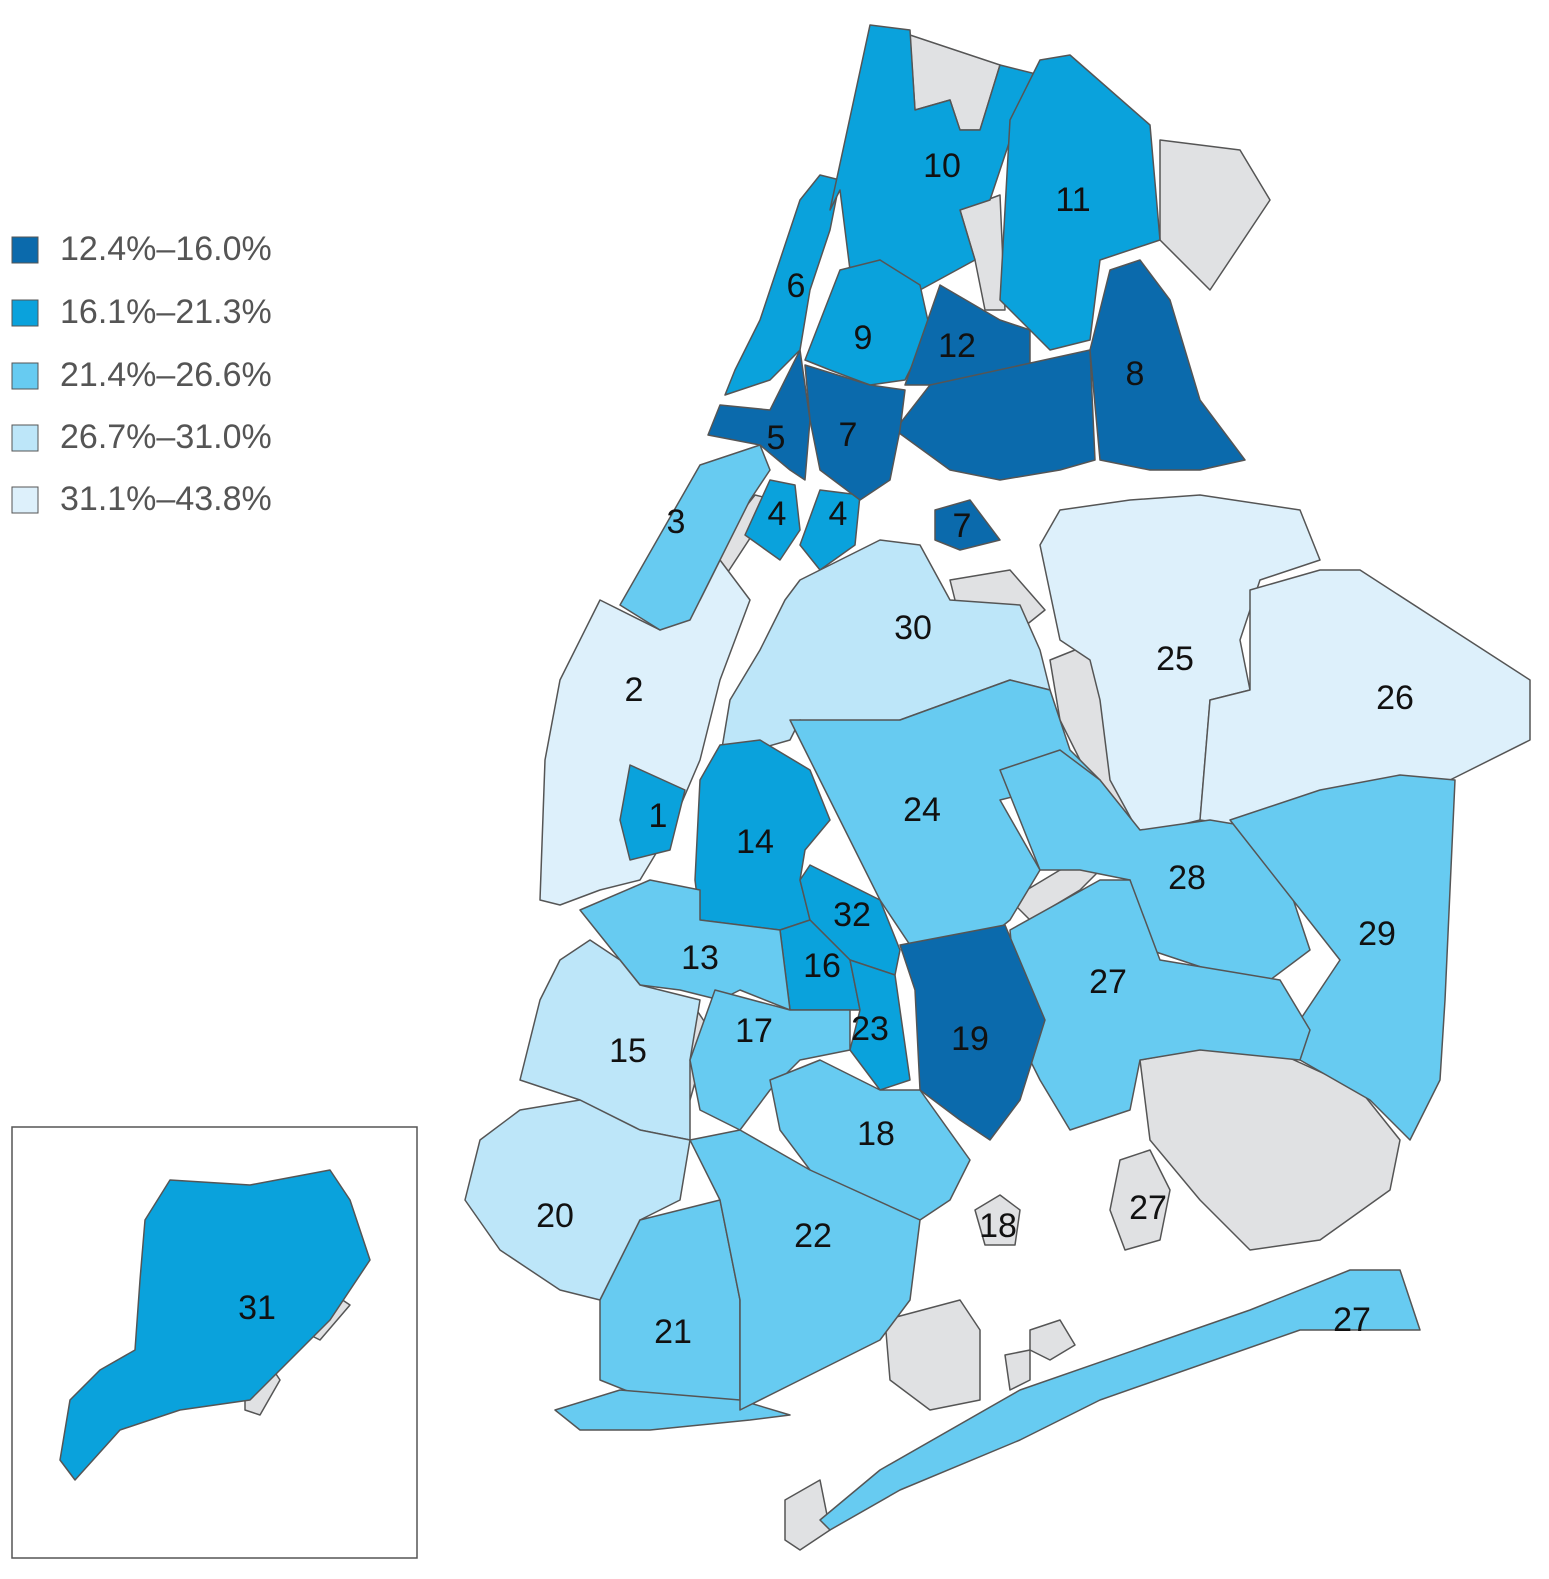  What do you see at coordinates (870, 1029) in the screenshot?
I see `district-label: 23` at bounding box center [870, 1029].